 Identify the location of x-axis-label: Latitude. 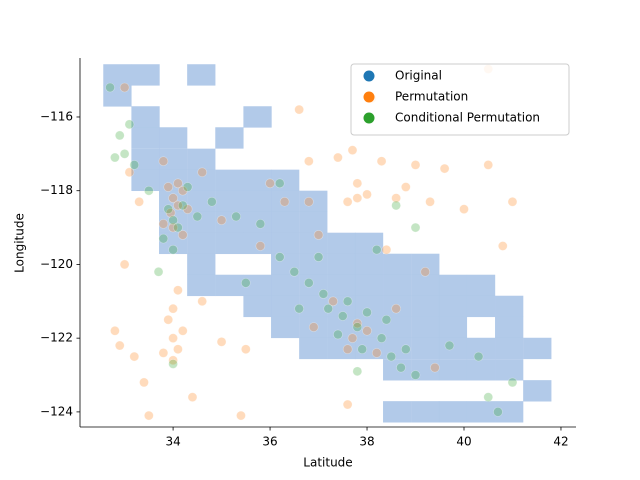
(327, 463).